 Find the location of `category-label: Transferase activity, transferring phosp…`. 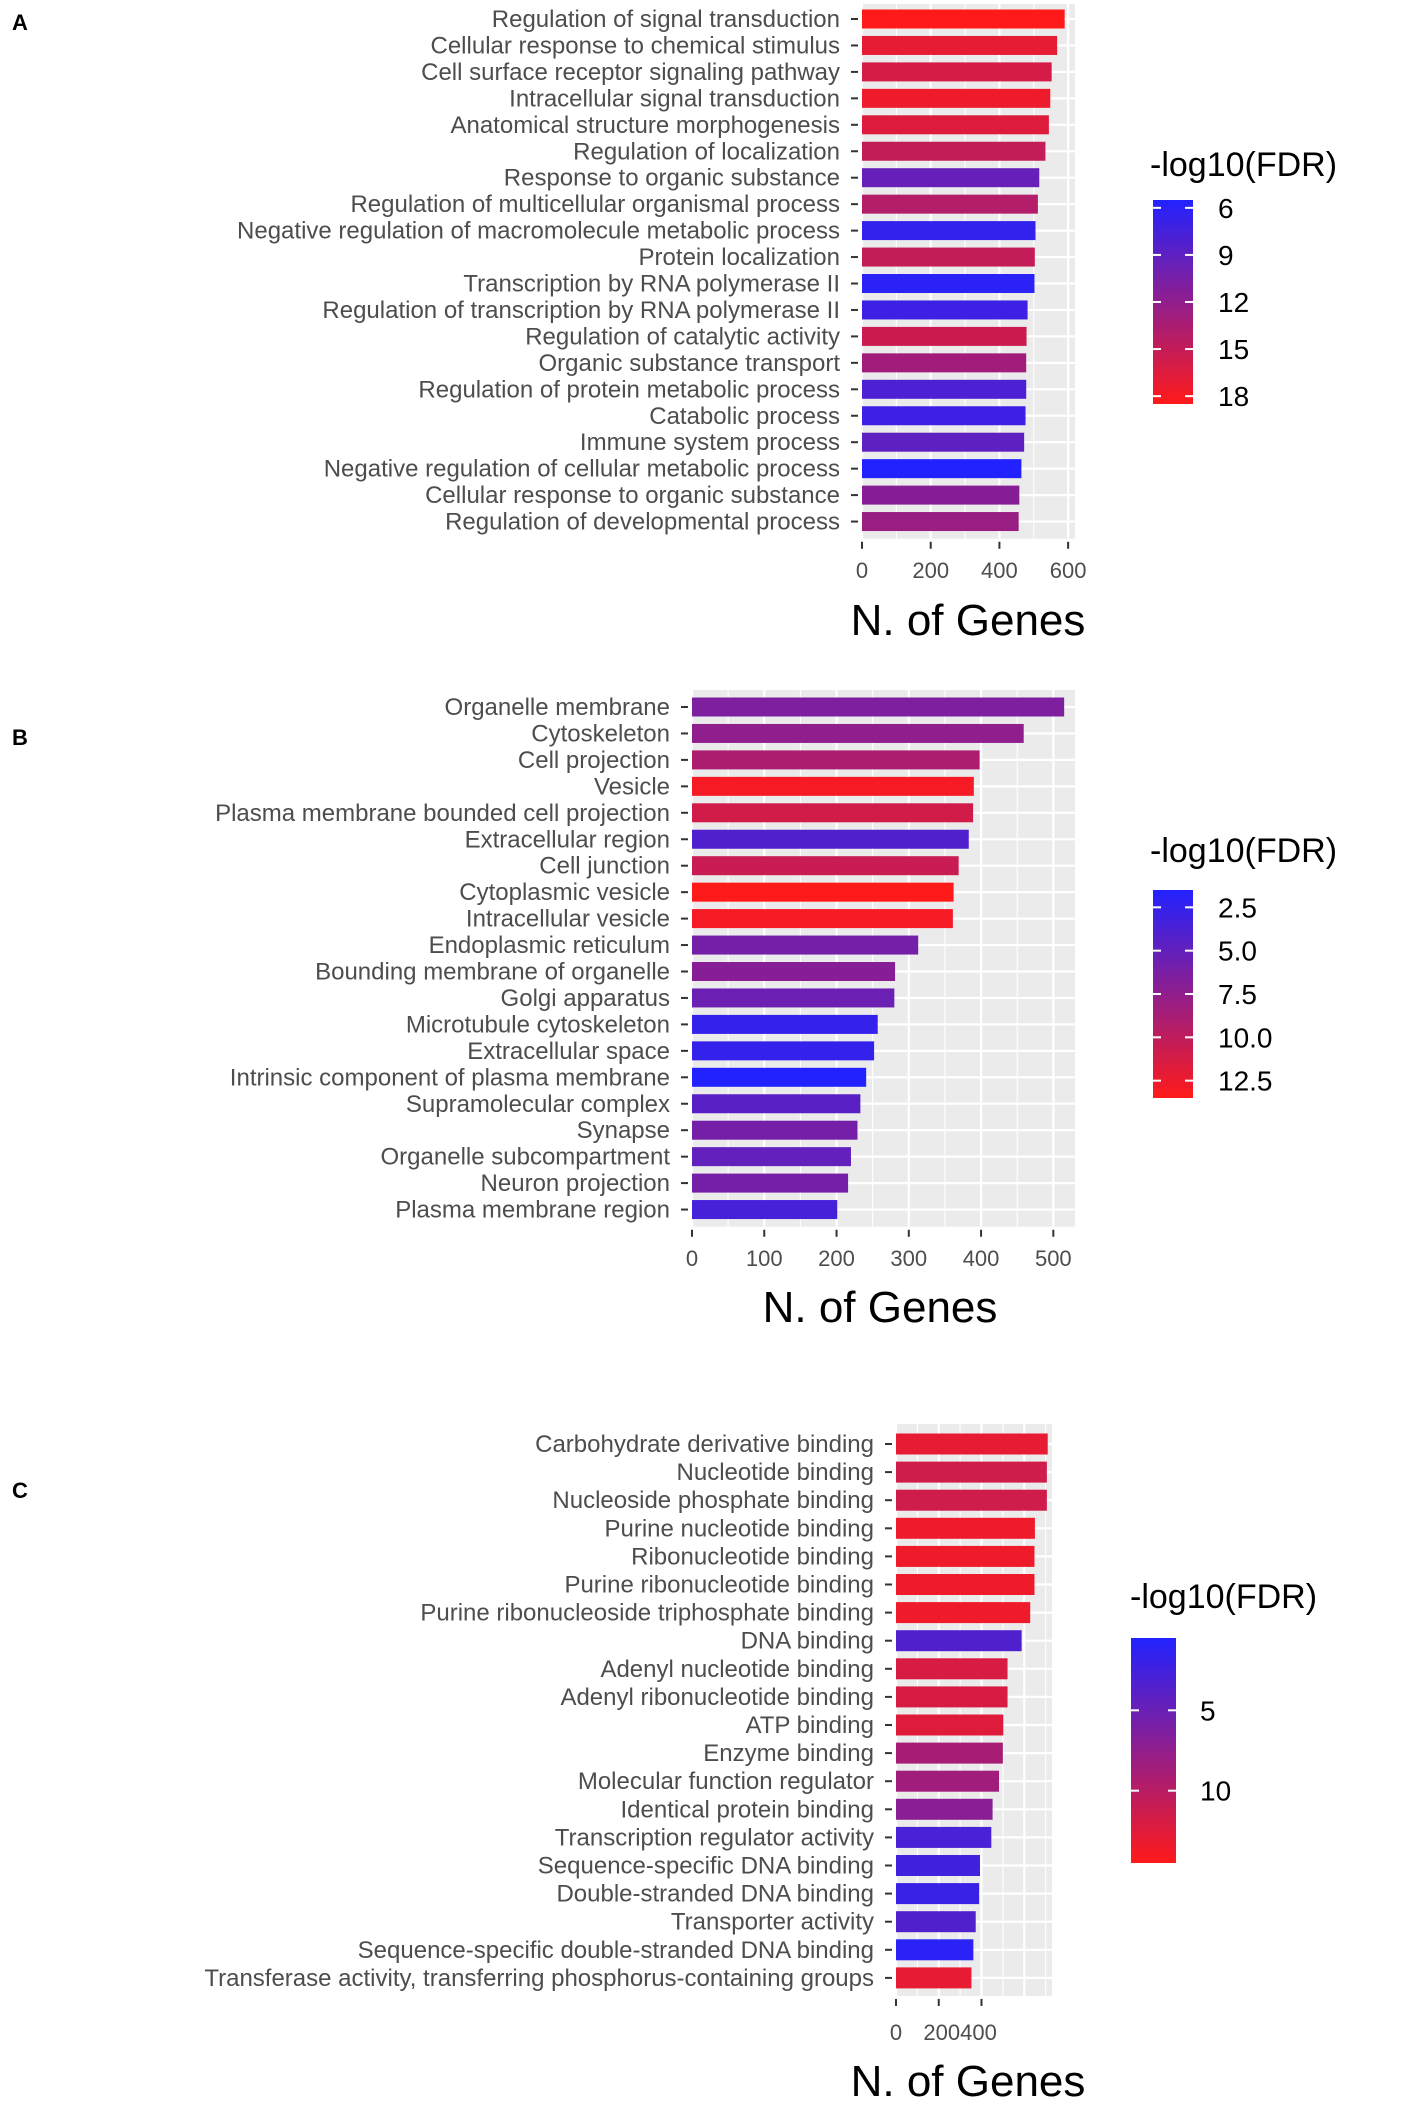

category-label: Transferase activity, transferring phosp… is located at coordinates (539, 1978).